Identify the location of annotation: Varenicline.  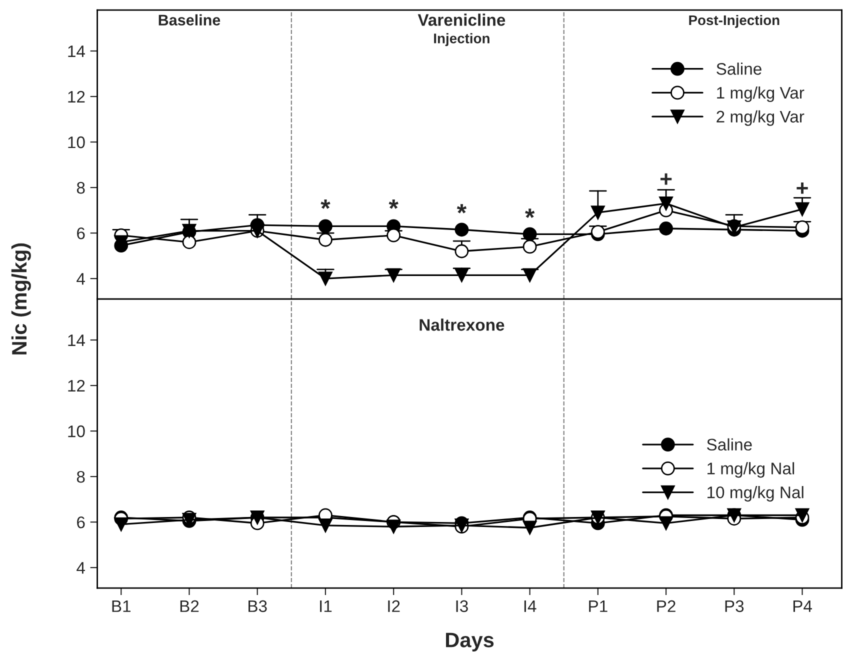
(462, 20).